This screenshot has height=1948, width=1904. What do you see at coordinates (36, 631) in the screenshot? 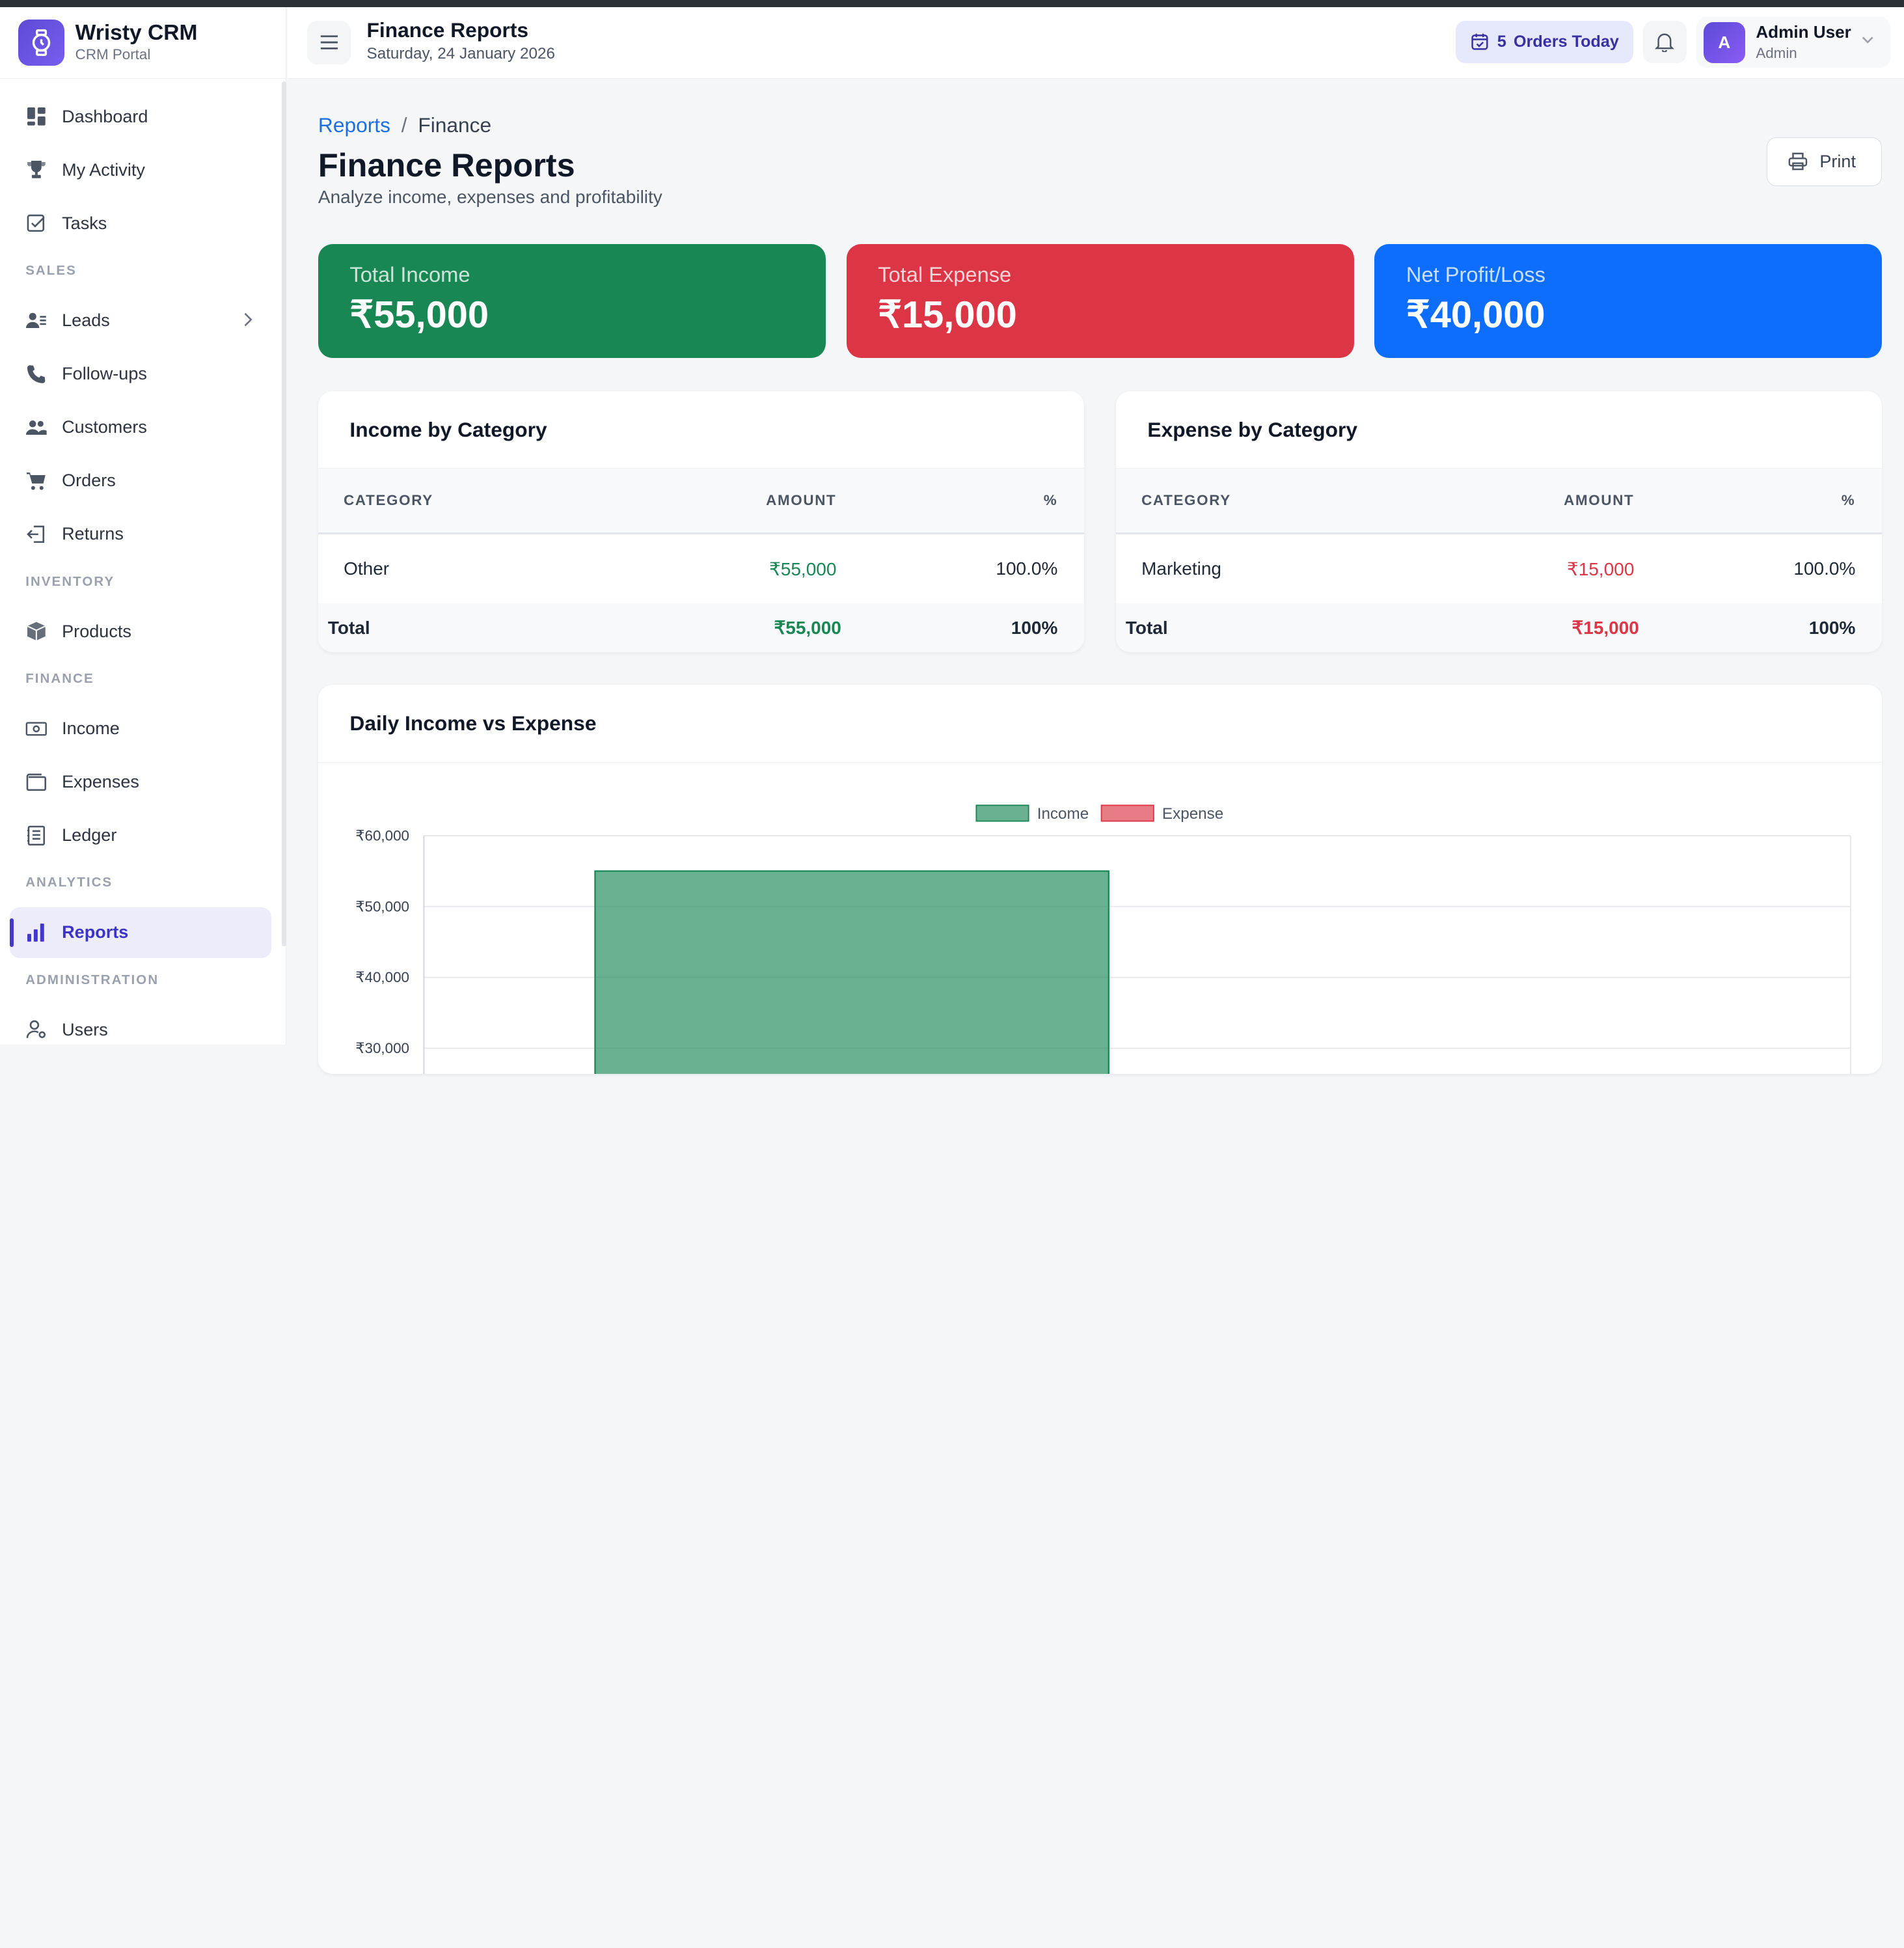
I see `box-icon` at bounding box center [36, 631].